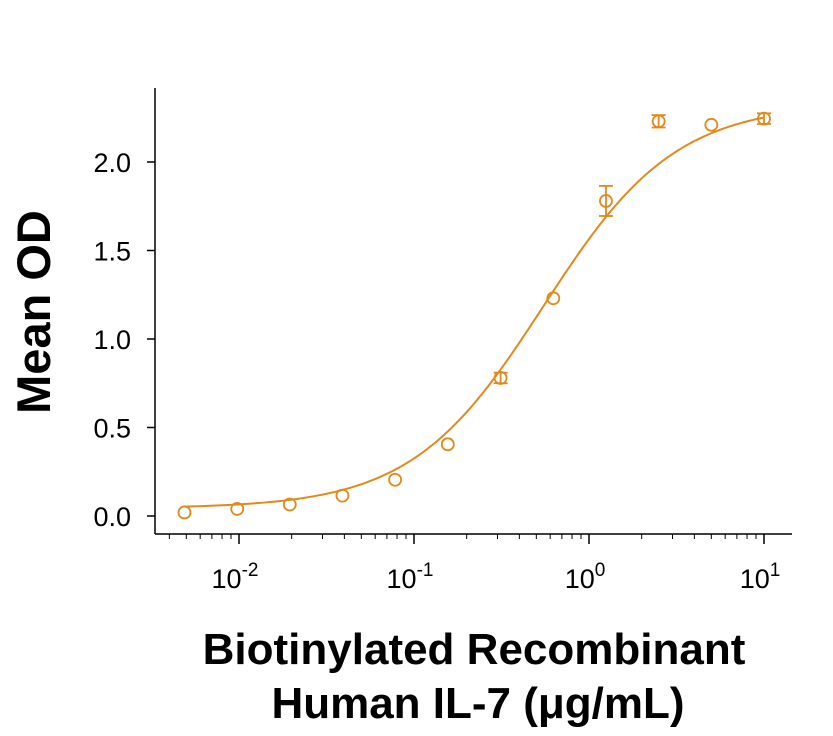  I want to click on y-ticks: 0.0 0.5 1.0 1.5 2.0, so click(124, 340).